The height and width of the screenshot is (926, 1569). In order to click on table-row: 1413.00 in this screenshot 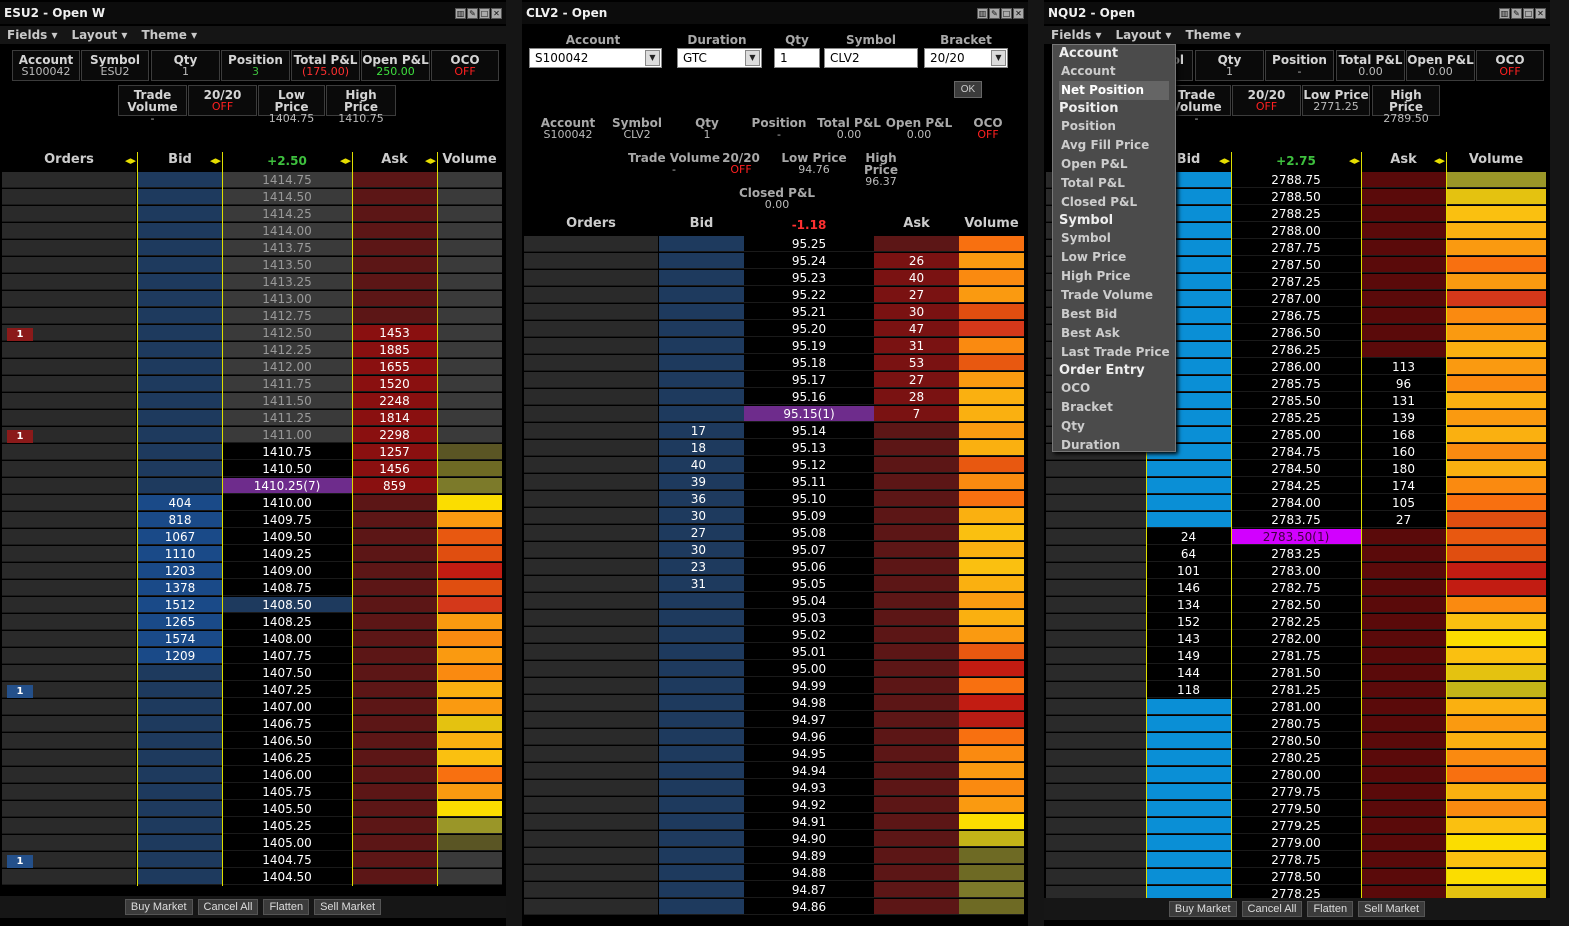, I will do `click(253, 299)`.